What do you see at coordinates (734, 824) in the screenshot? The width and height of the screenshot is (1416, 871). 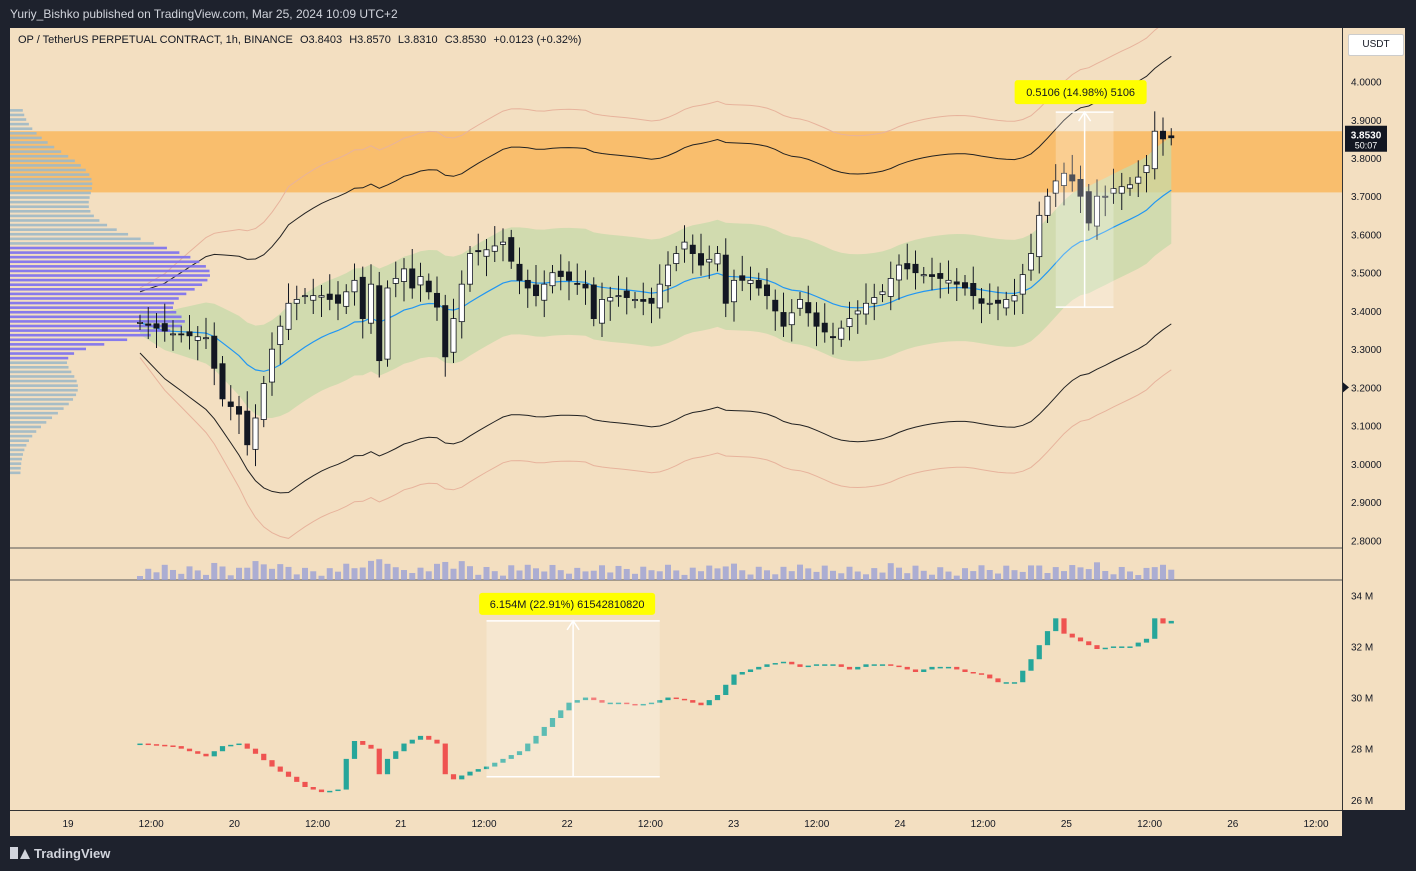 I see `time-tick-label: 23` at bounding box center [734, 824].